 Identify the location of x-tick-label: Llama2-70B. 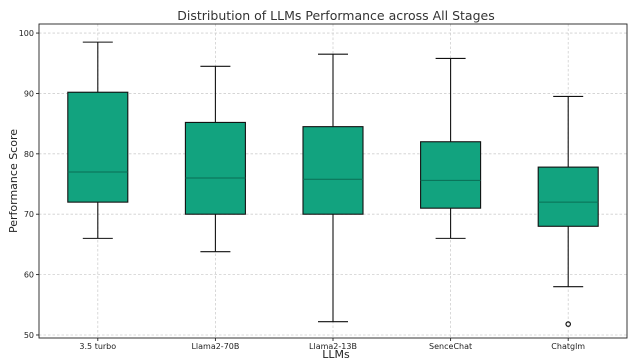
(215, 346).